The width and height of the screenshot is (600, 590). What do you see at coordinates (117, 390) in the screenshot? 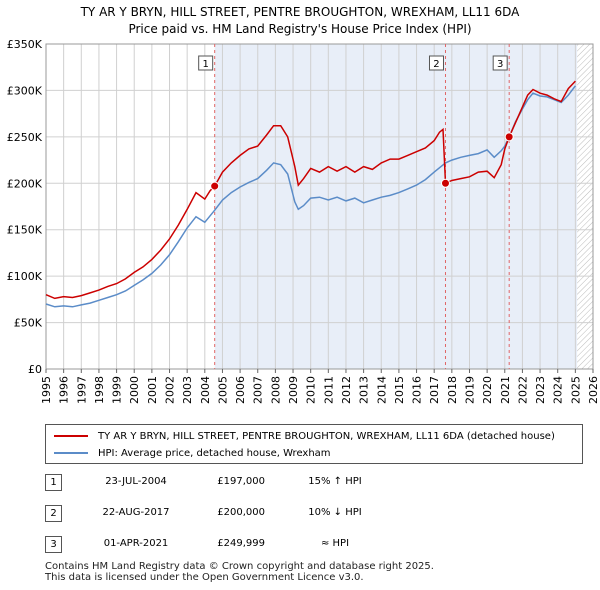
I see `x-tick-label: 1999` at bounding box center [117, 390].